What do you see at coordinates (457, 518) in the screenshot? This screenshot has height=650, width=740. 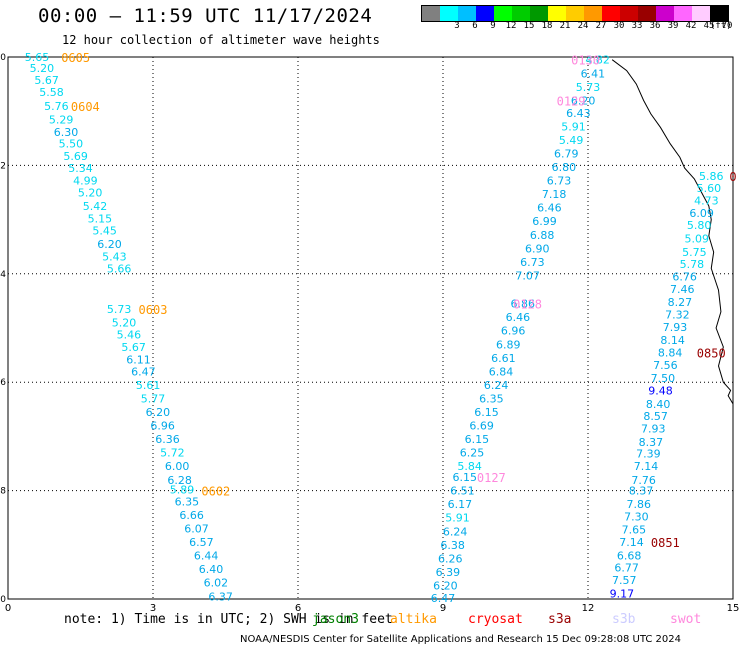 I see `swh-swot-label: 5.91` at bounding box center [457, 518].